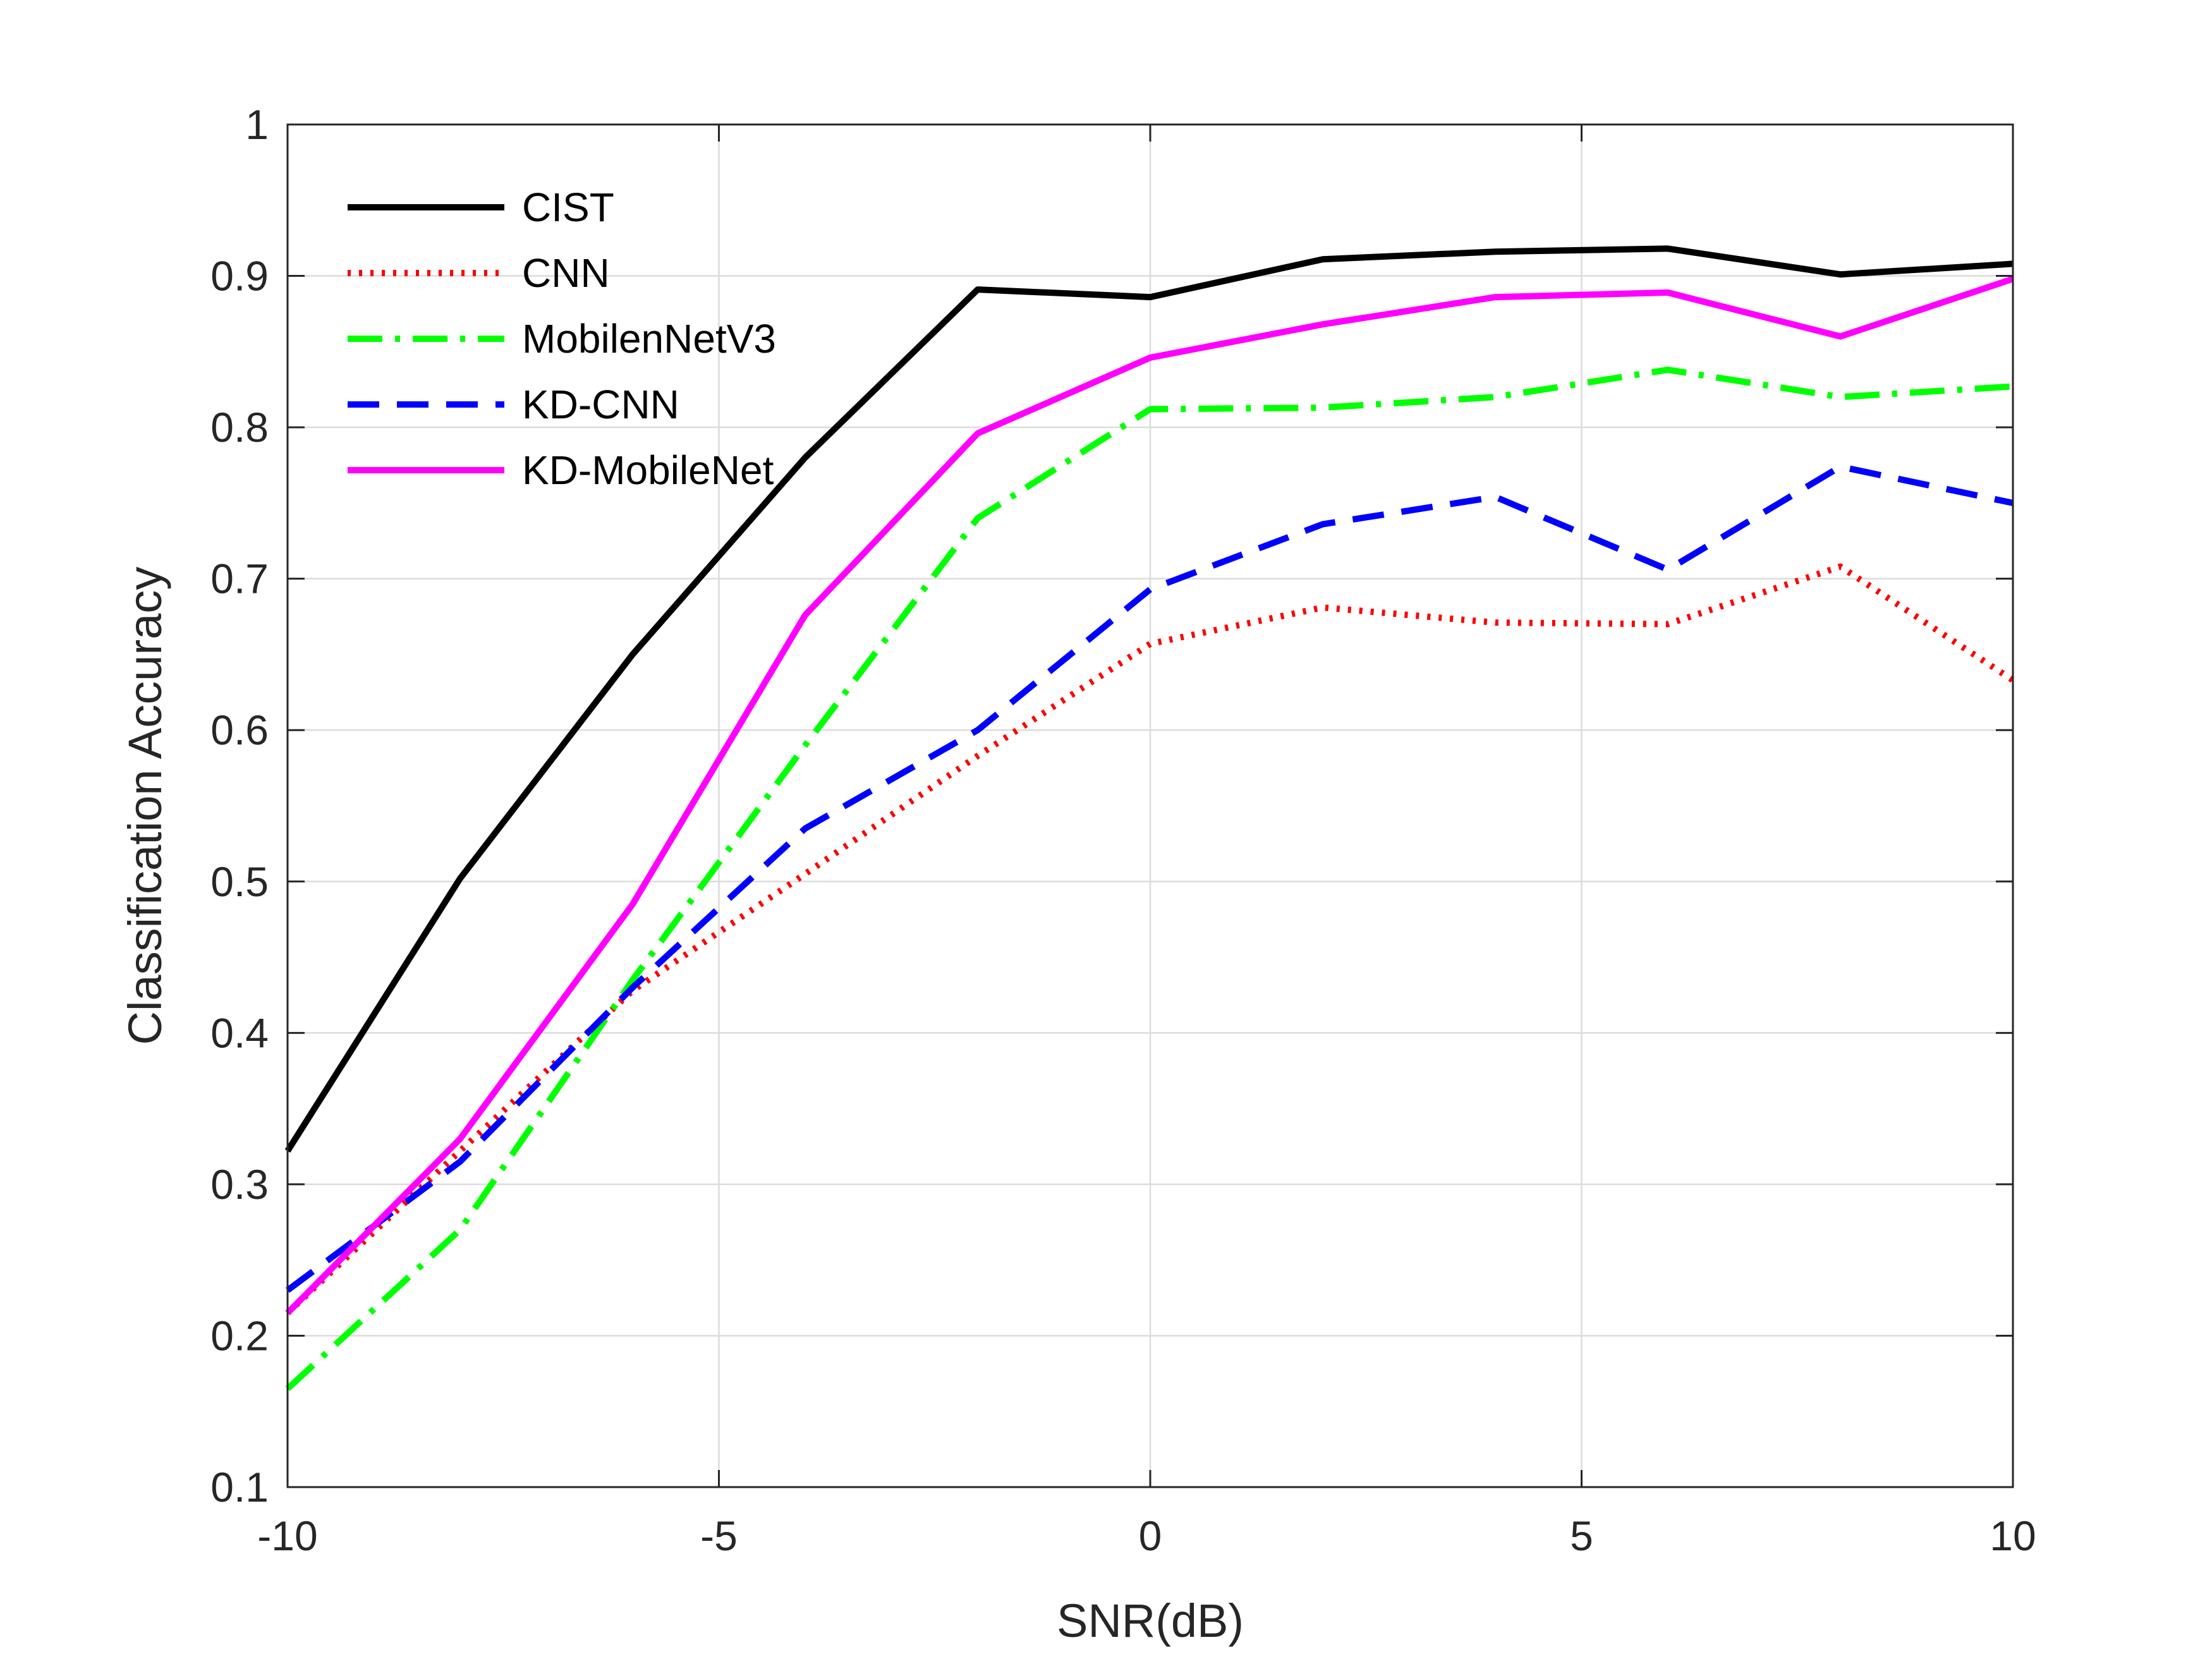  Describe the element at coordinates (240, 1184) in the screenshot. I see `y-tick-label: 0.3` at that location.